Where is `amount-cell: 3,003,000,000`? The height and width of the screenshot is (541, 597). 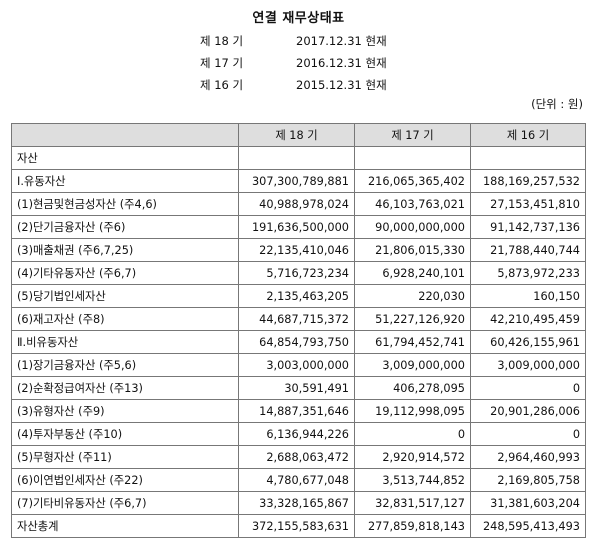 amount-cell: 3,003,000,000 is located at coordinates (296, 365).